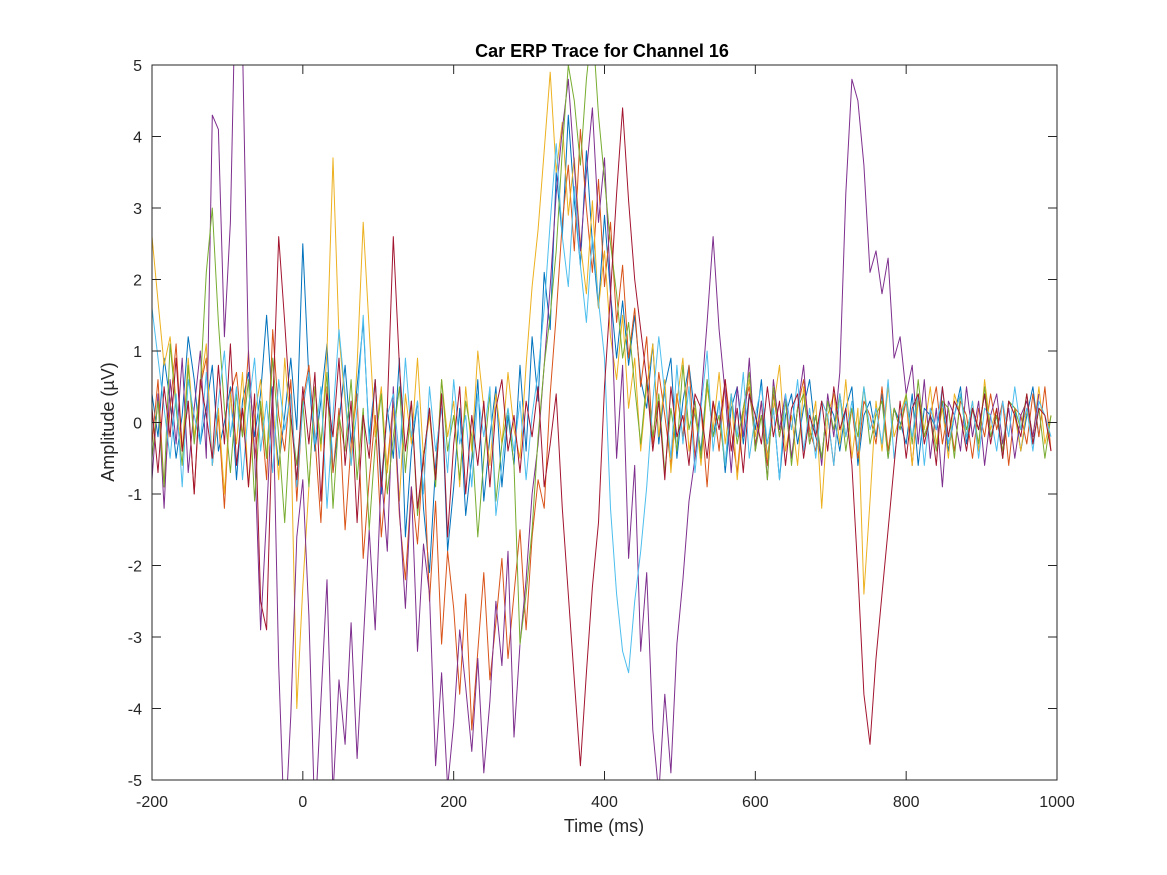 This screenshot has height=875, width=1167. Describe the element at coordinates (137, 209) in the screenshot. I see `y-tick-label: 3` at that location.